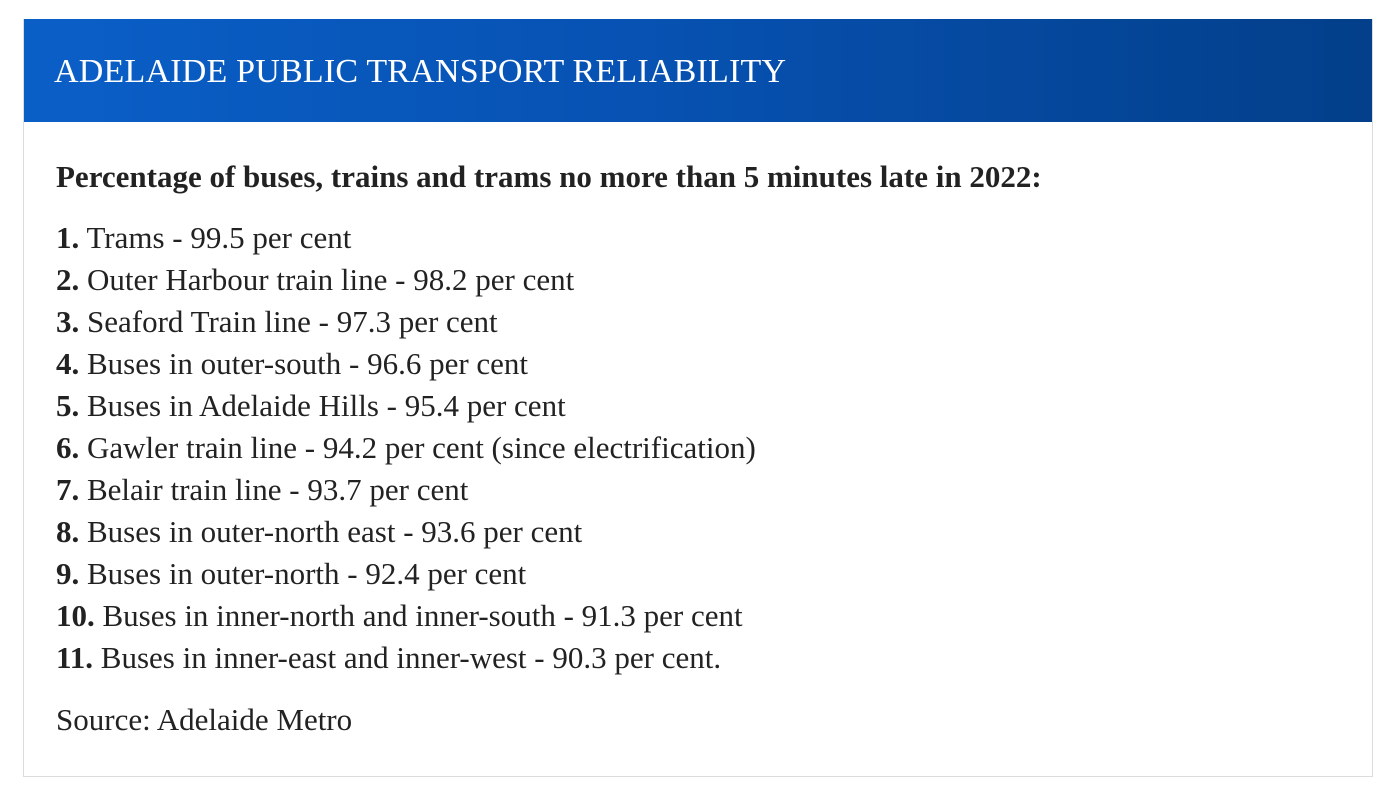  Describe the element at coordinates (698, 364) in the screenshot. I see `list-item: 4. Buses in outer-south - 96.6 per cent` at that location.